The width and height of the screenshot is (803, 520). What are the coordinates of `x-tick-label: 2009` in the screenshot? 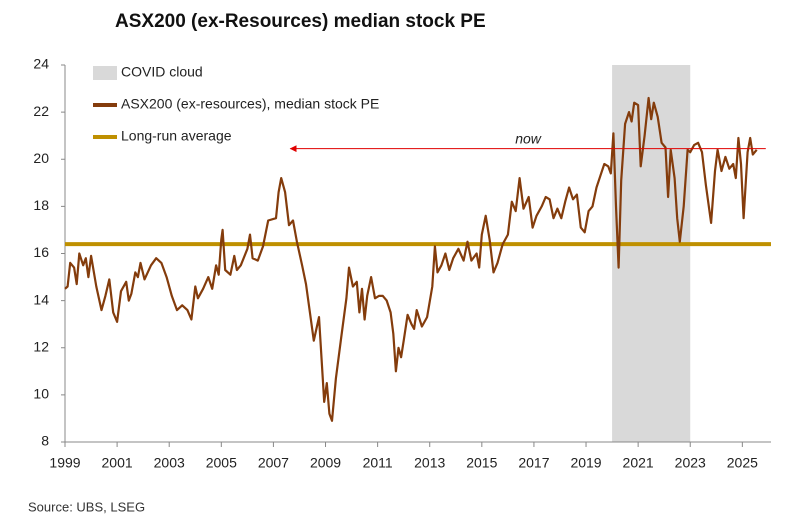 It's located at (325, 463).